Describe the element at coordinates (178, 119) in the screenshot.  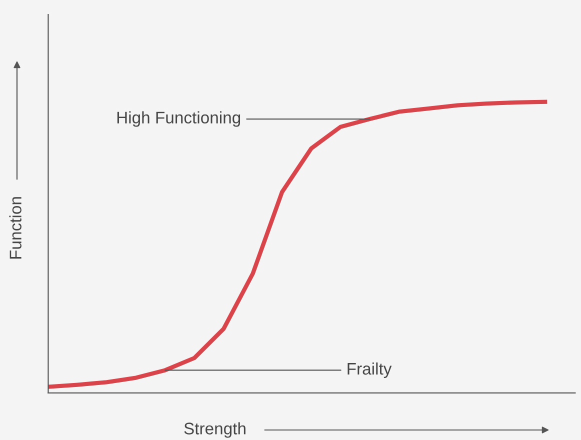
I see `annotation: High Functioning` at that location.